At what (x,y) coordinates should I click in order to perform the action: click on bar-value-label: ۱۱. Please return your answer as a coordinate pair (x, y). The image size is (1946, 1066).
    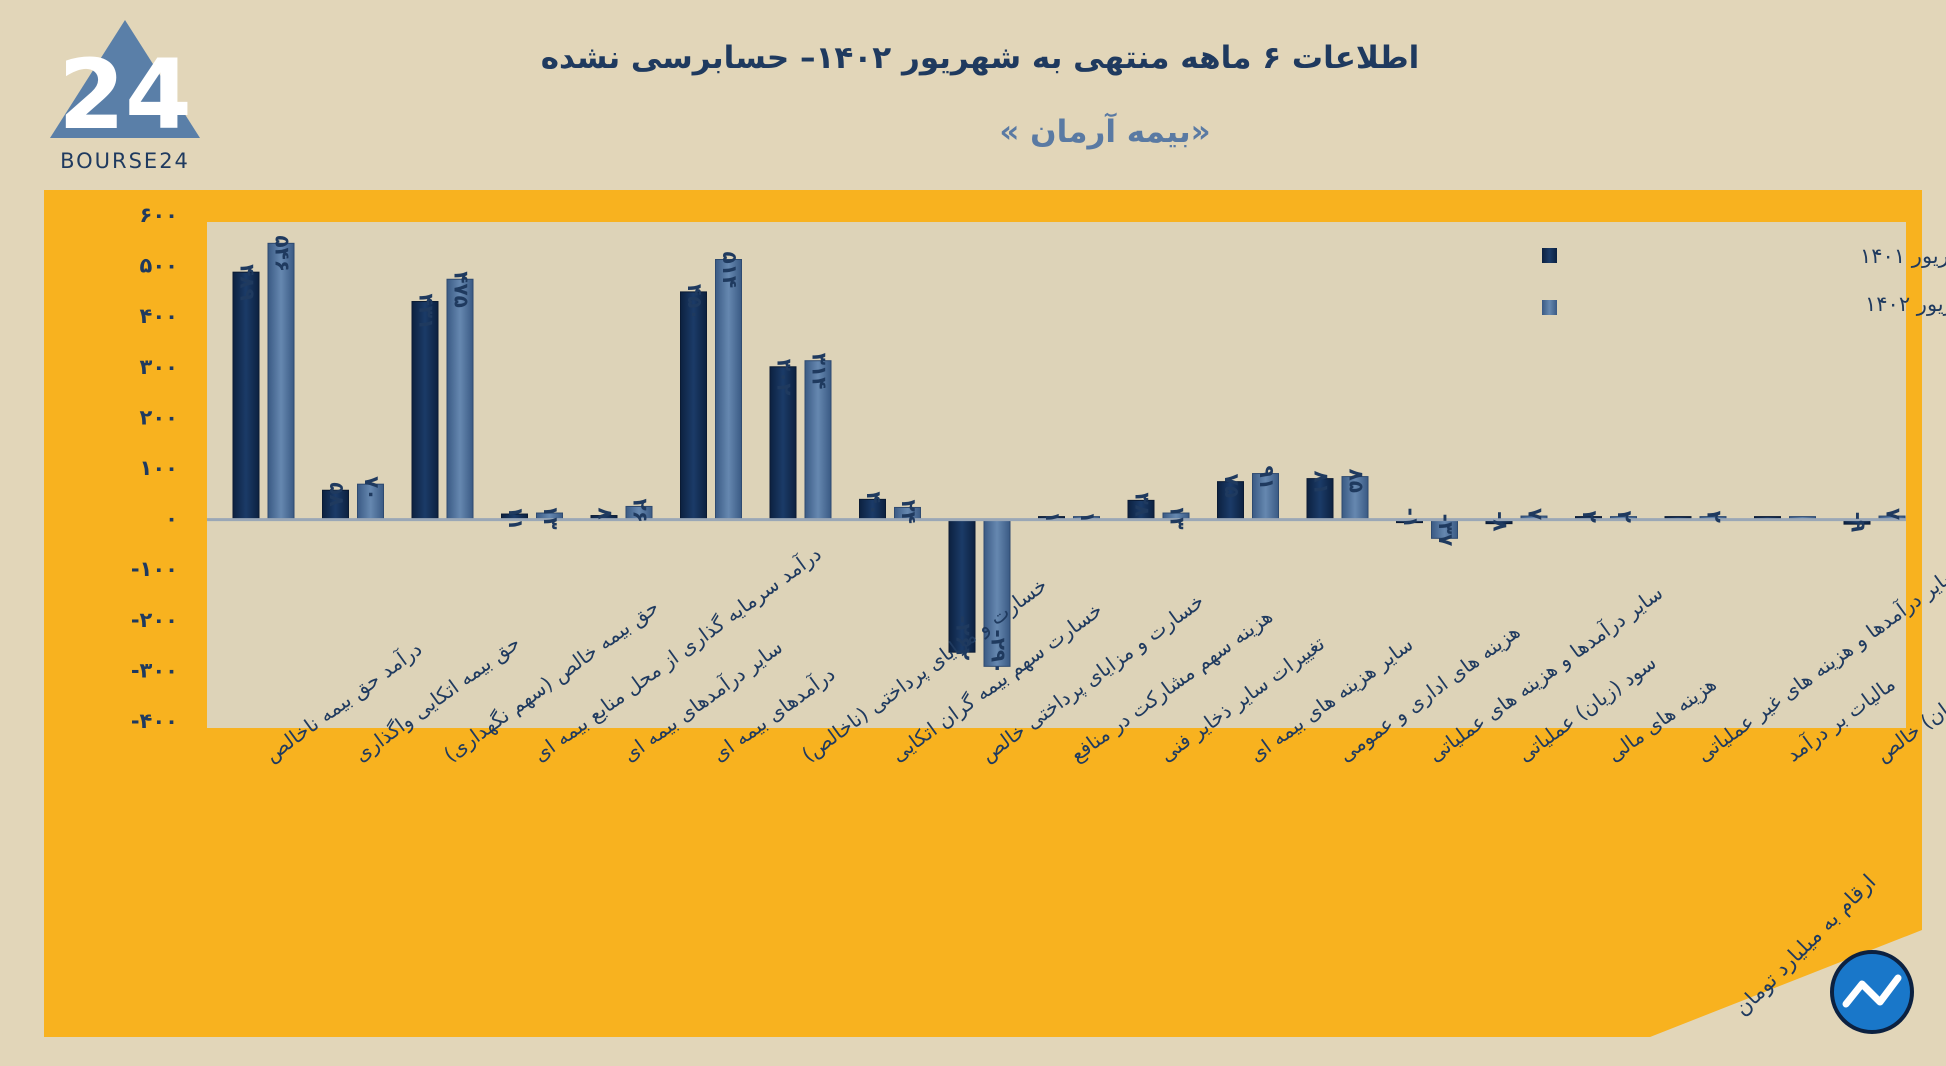
    Looking at the image, I should click on (516, 518).